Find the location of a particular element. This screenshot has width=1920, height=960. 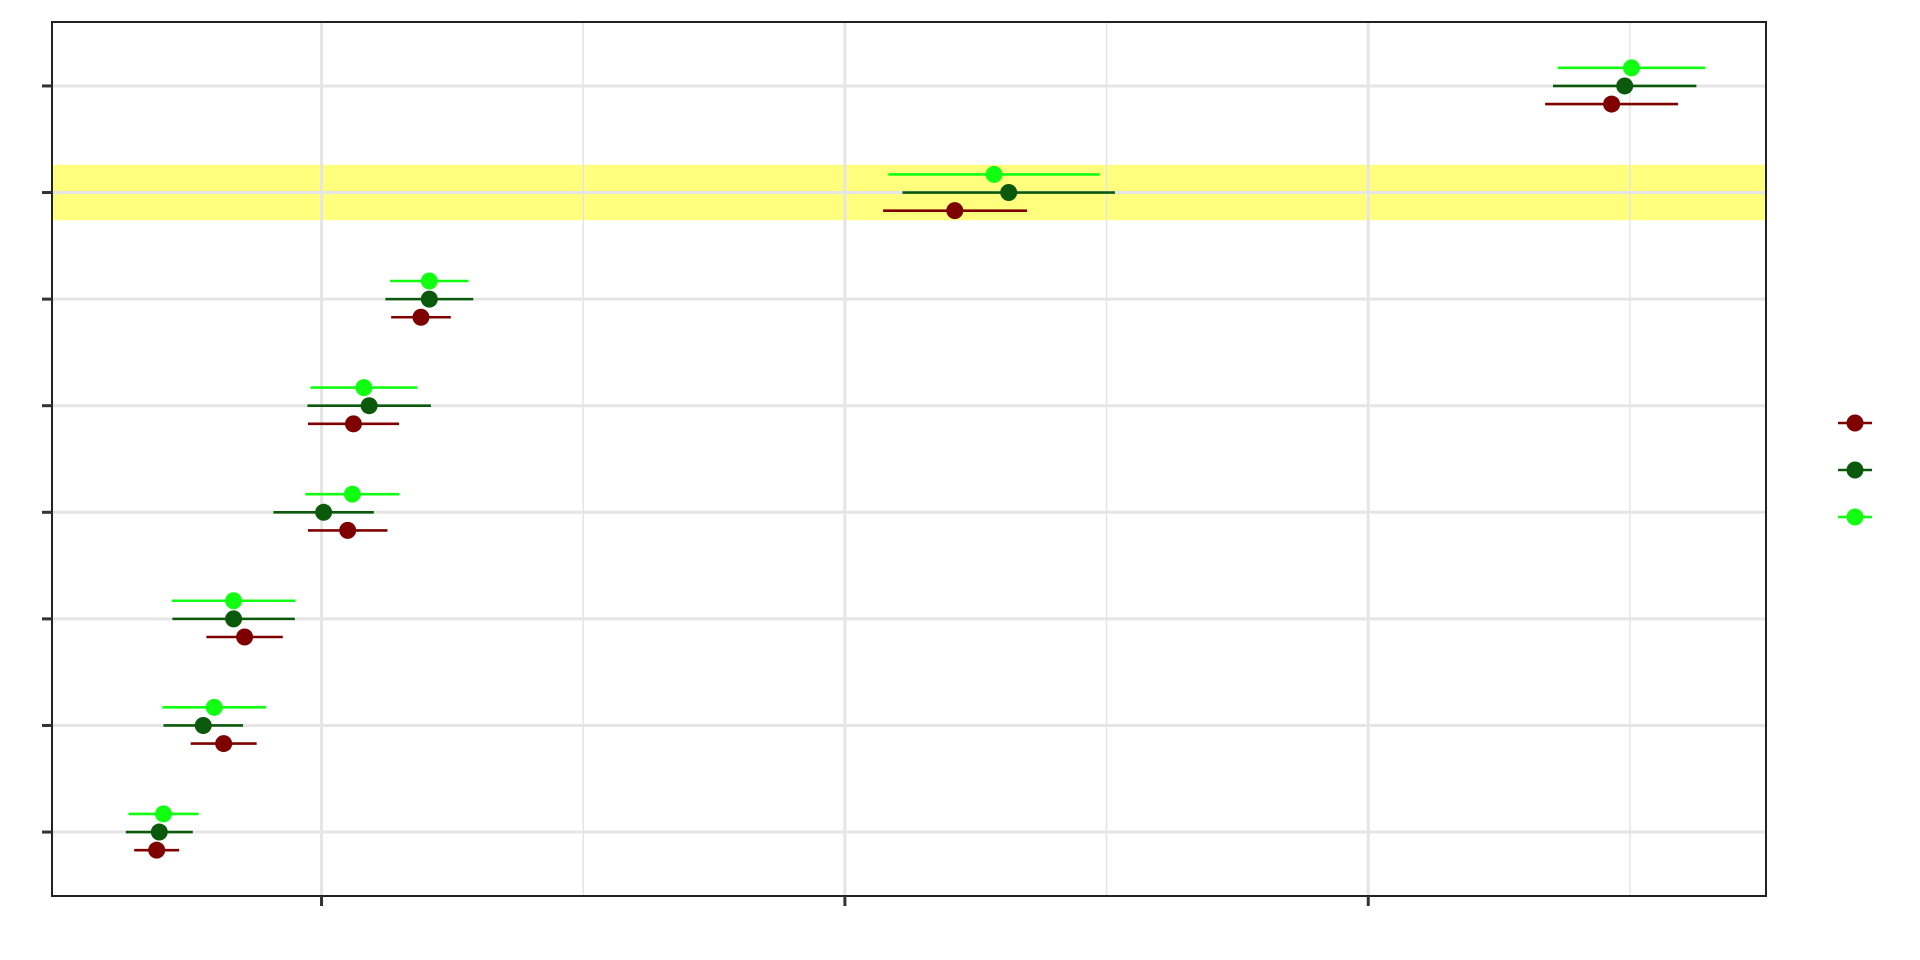

legend is located at coordinates (1855, 470).